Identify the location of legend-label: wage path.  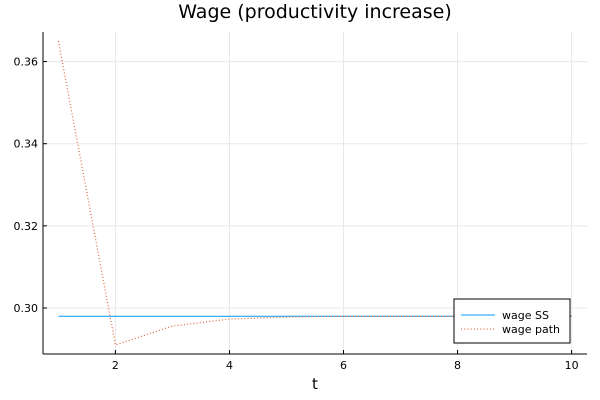
(531, 329).